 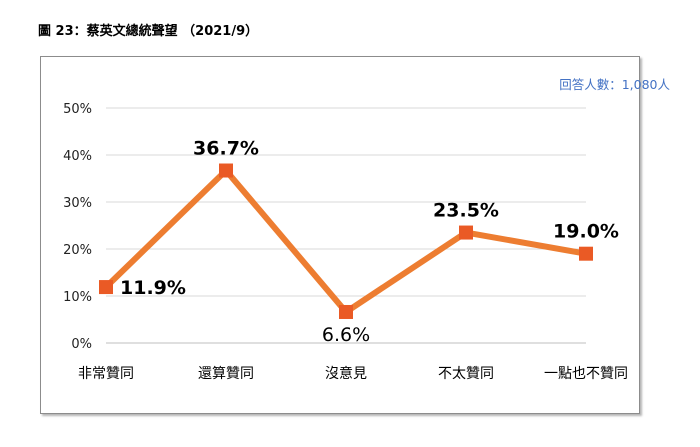 I want to click on data-label: 19.0%, so click(x=586, y=232).